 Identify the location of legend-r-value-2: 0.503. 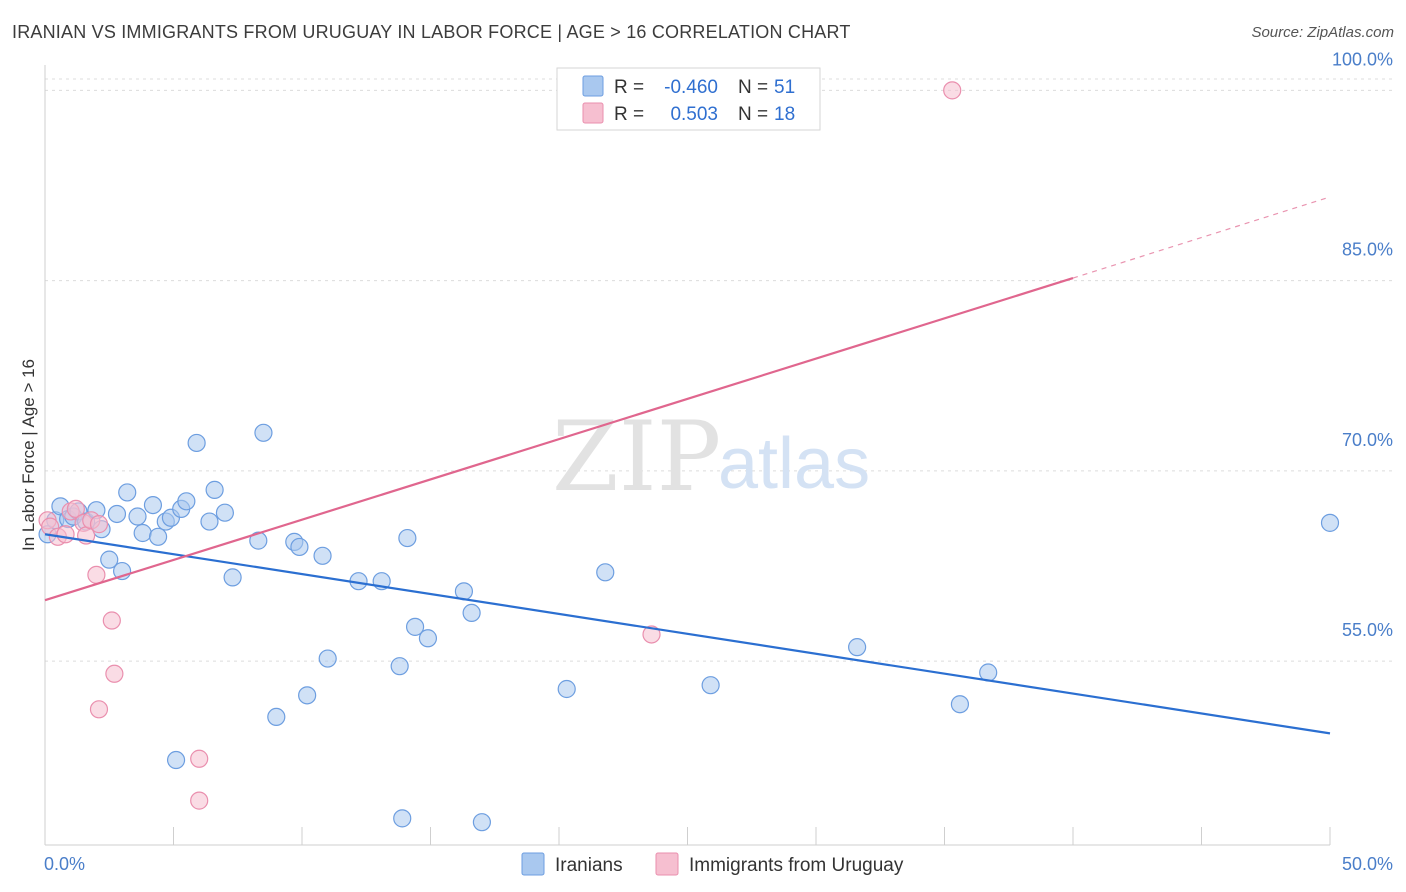
(694, 114).